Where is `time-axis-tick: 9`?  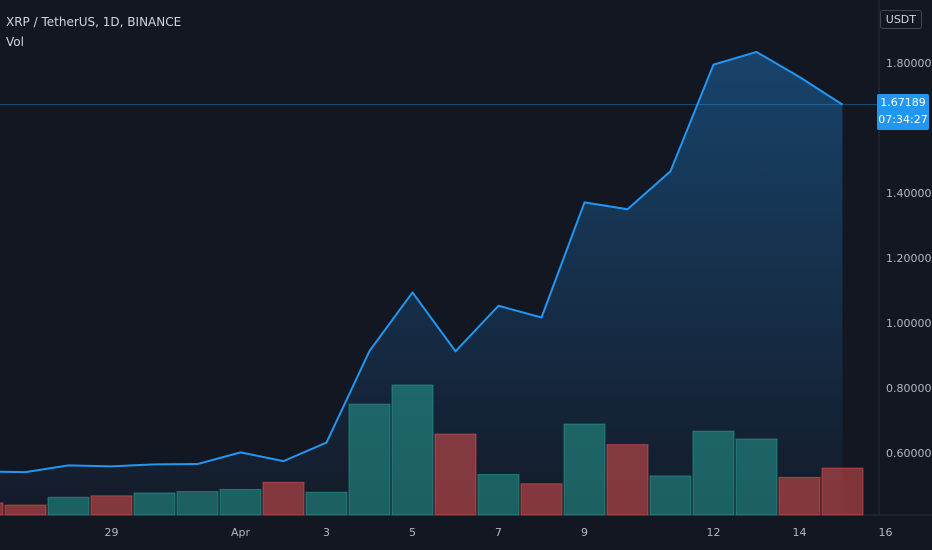 time-axis-tick: 9 is located at coordinates (584, 532).